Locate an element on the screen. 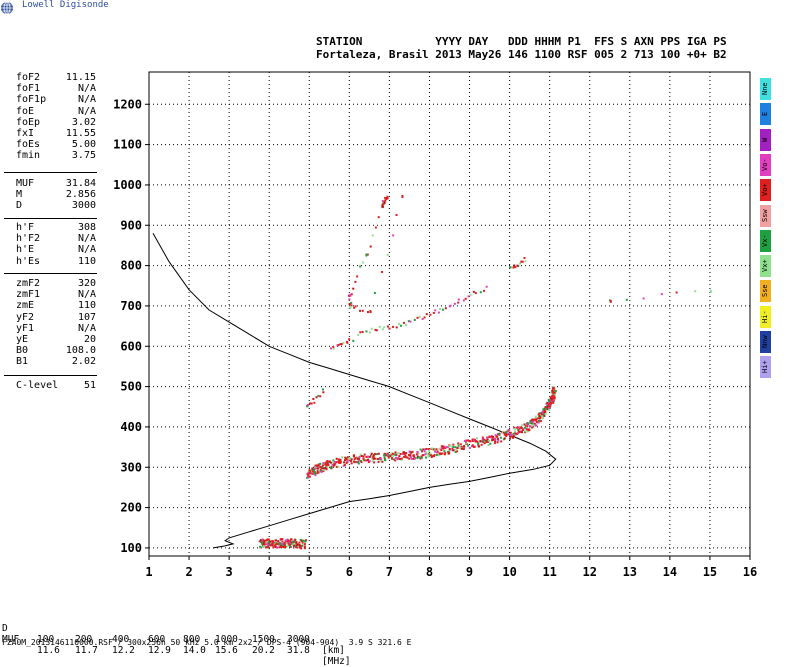 The height and width of the screenshot is (667, 800). param-name: B0 is located at coordinates (22, 351).